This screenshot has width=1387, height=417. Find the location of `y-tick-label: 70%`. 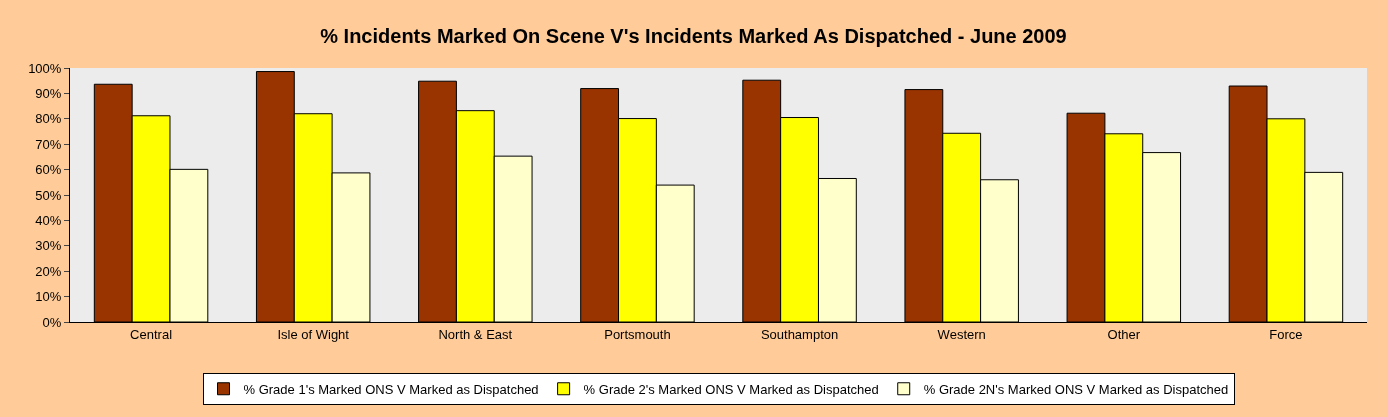

y-tick-label: 70% is located at coordinates (48, 144).